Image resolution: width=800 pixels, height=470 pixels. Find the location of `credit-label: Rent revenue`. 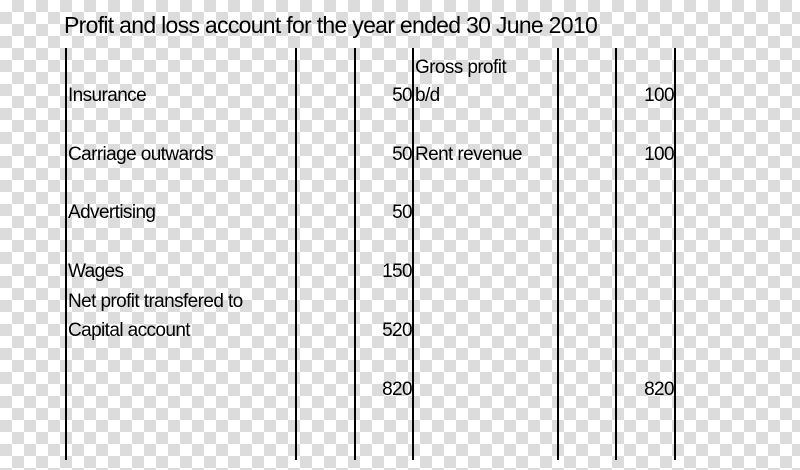

credit-label: Rent revenue is located at coordinates (468, 154).